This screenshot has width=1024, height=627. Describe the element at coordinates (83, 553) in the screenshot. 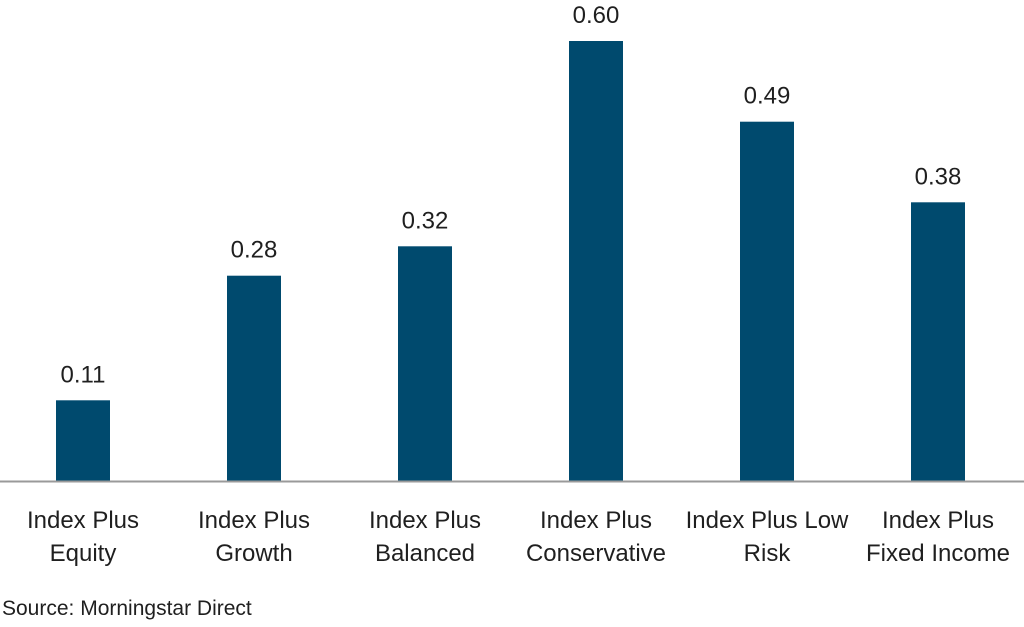

I see `category-label-line: Equity` at that location.